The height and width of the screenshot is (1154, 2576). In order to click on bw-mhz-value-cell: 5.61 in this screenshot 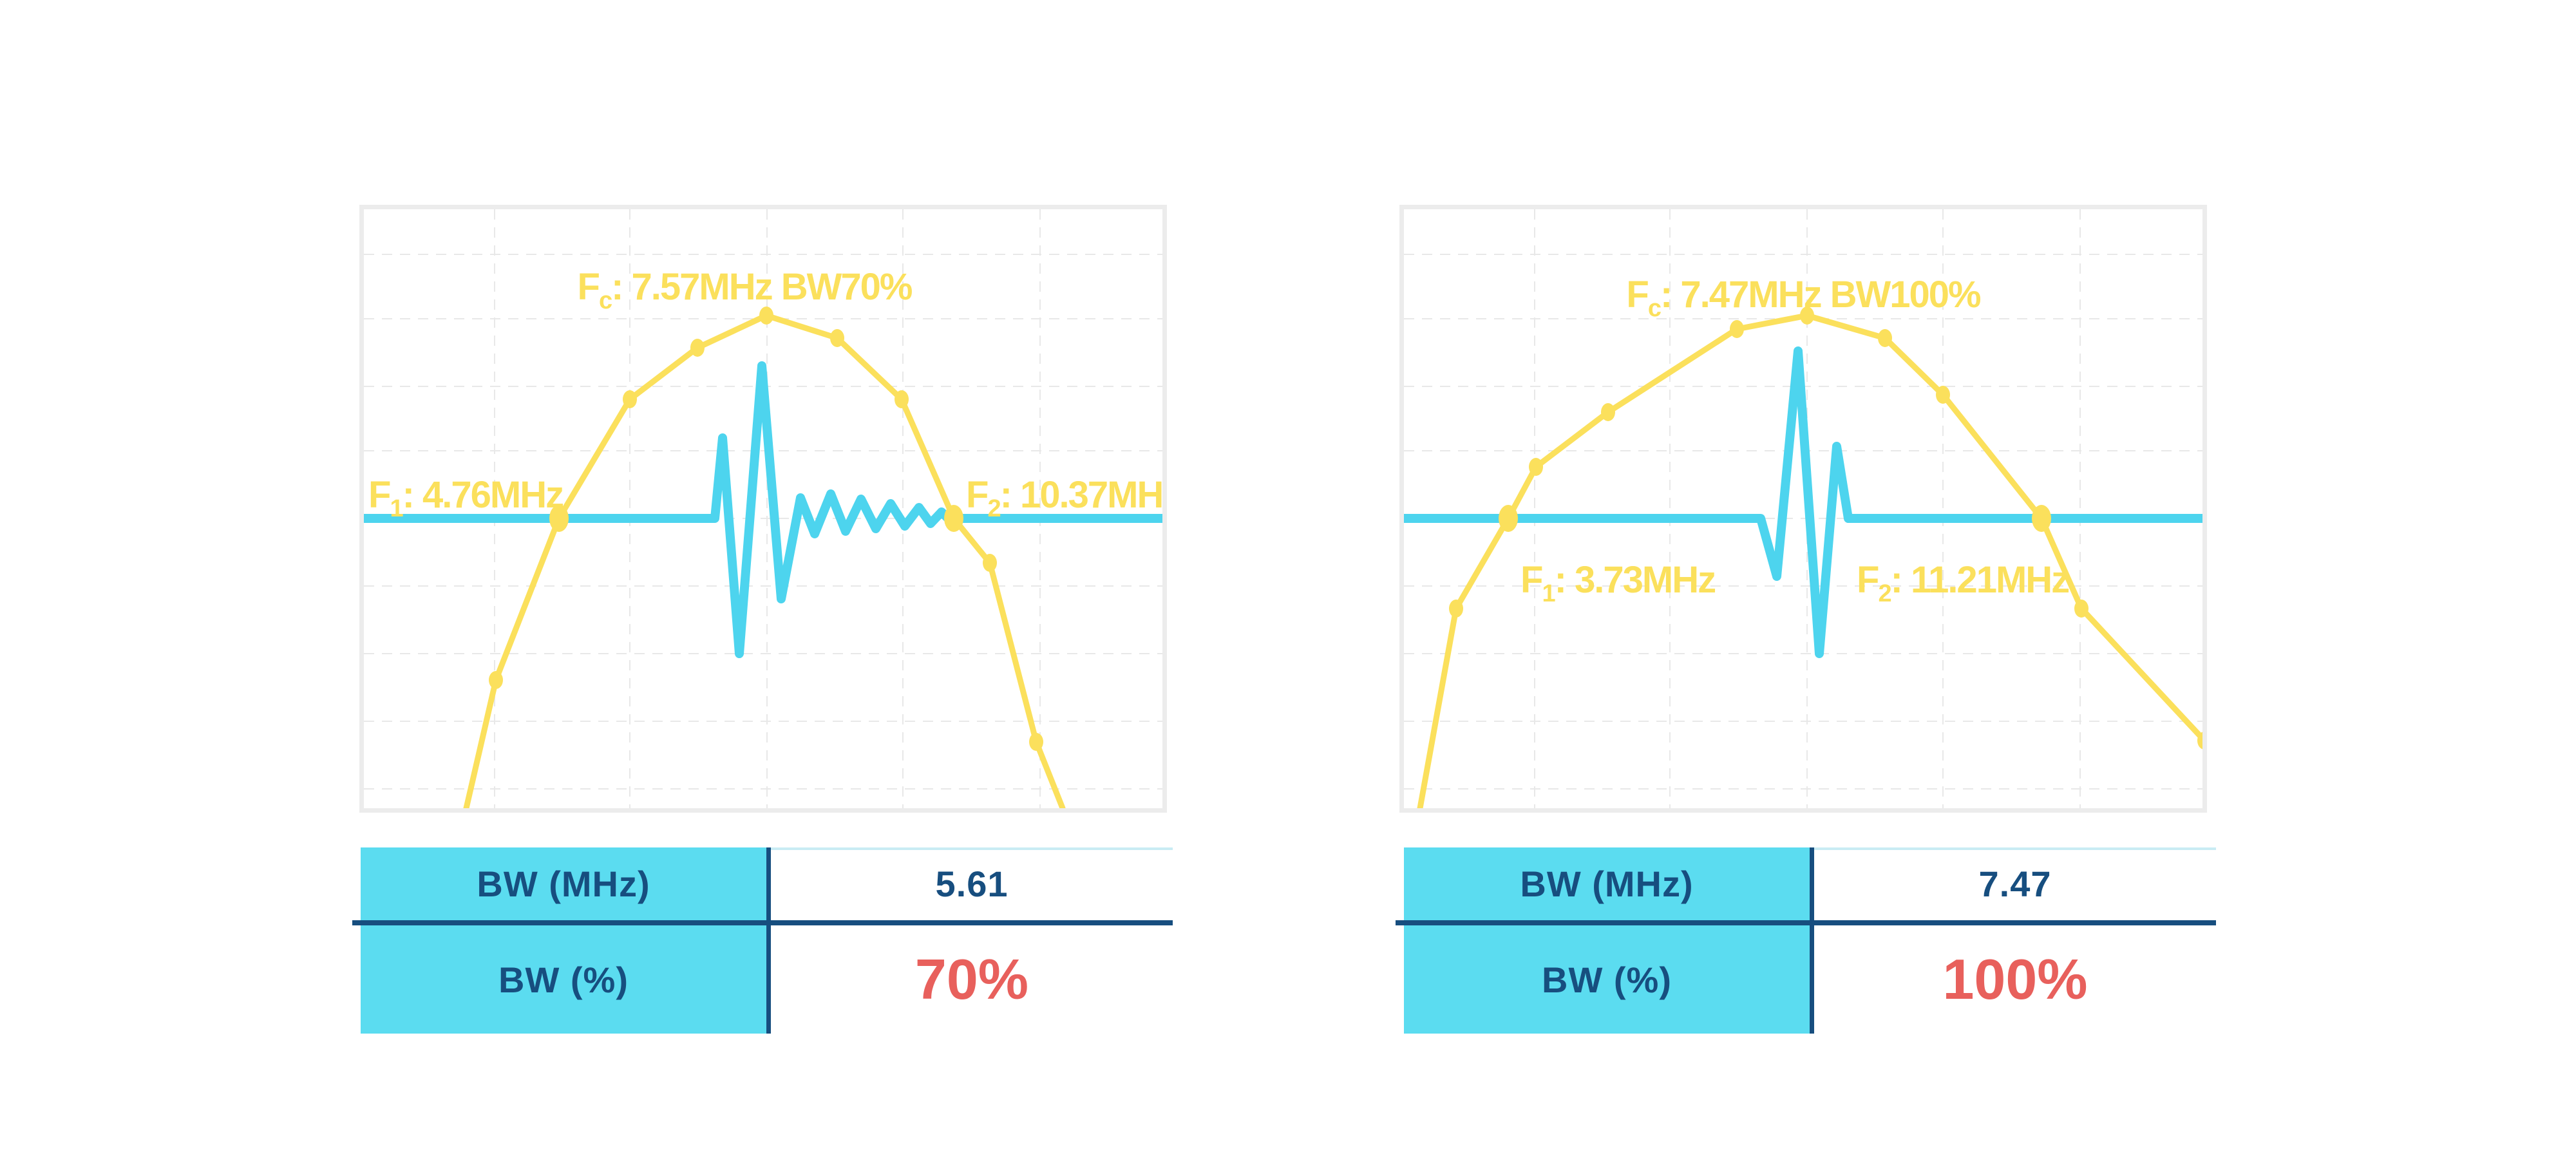, I will do `click(972, 884)`.